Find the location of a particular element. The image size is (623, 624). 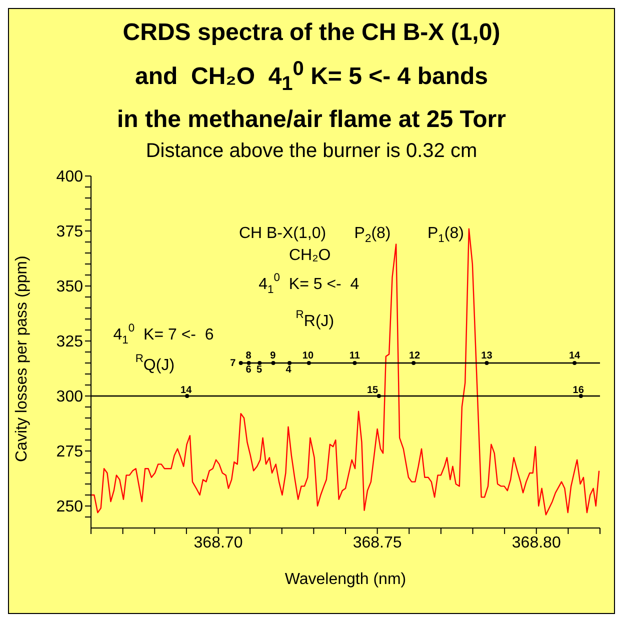

annotation: 6 is located at coordinates (249, 369).